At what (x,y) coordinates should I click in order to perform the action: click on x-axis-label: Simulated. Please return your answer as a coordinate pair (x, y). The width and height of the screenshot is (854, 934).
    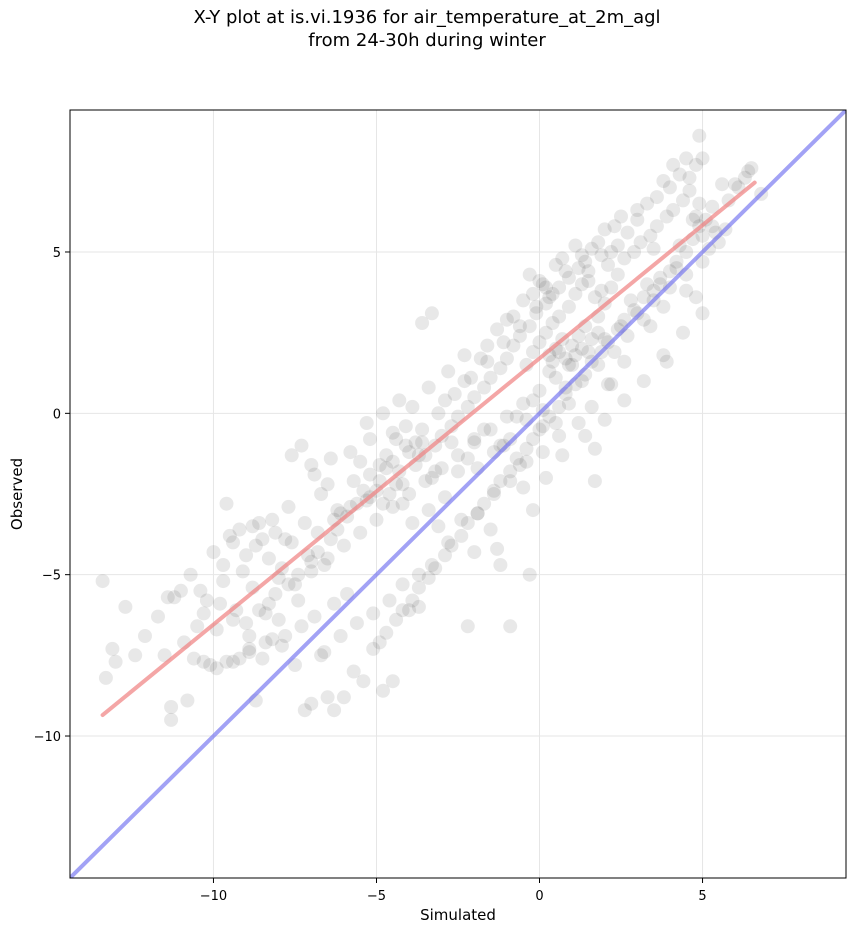
    Looking at the image, I should click on (458, 915).